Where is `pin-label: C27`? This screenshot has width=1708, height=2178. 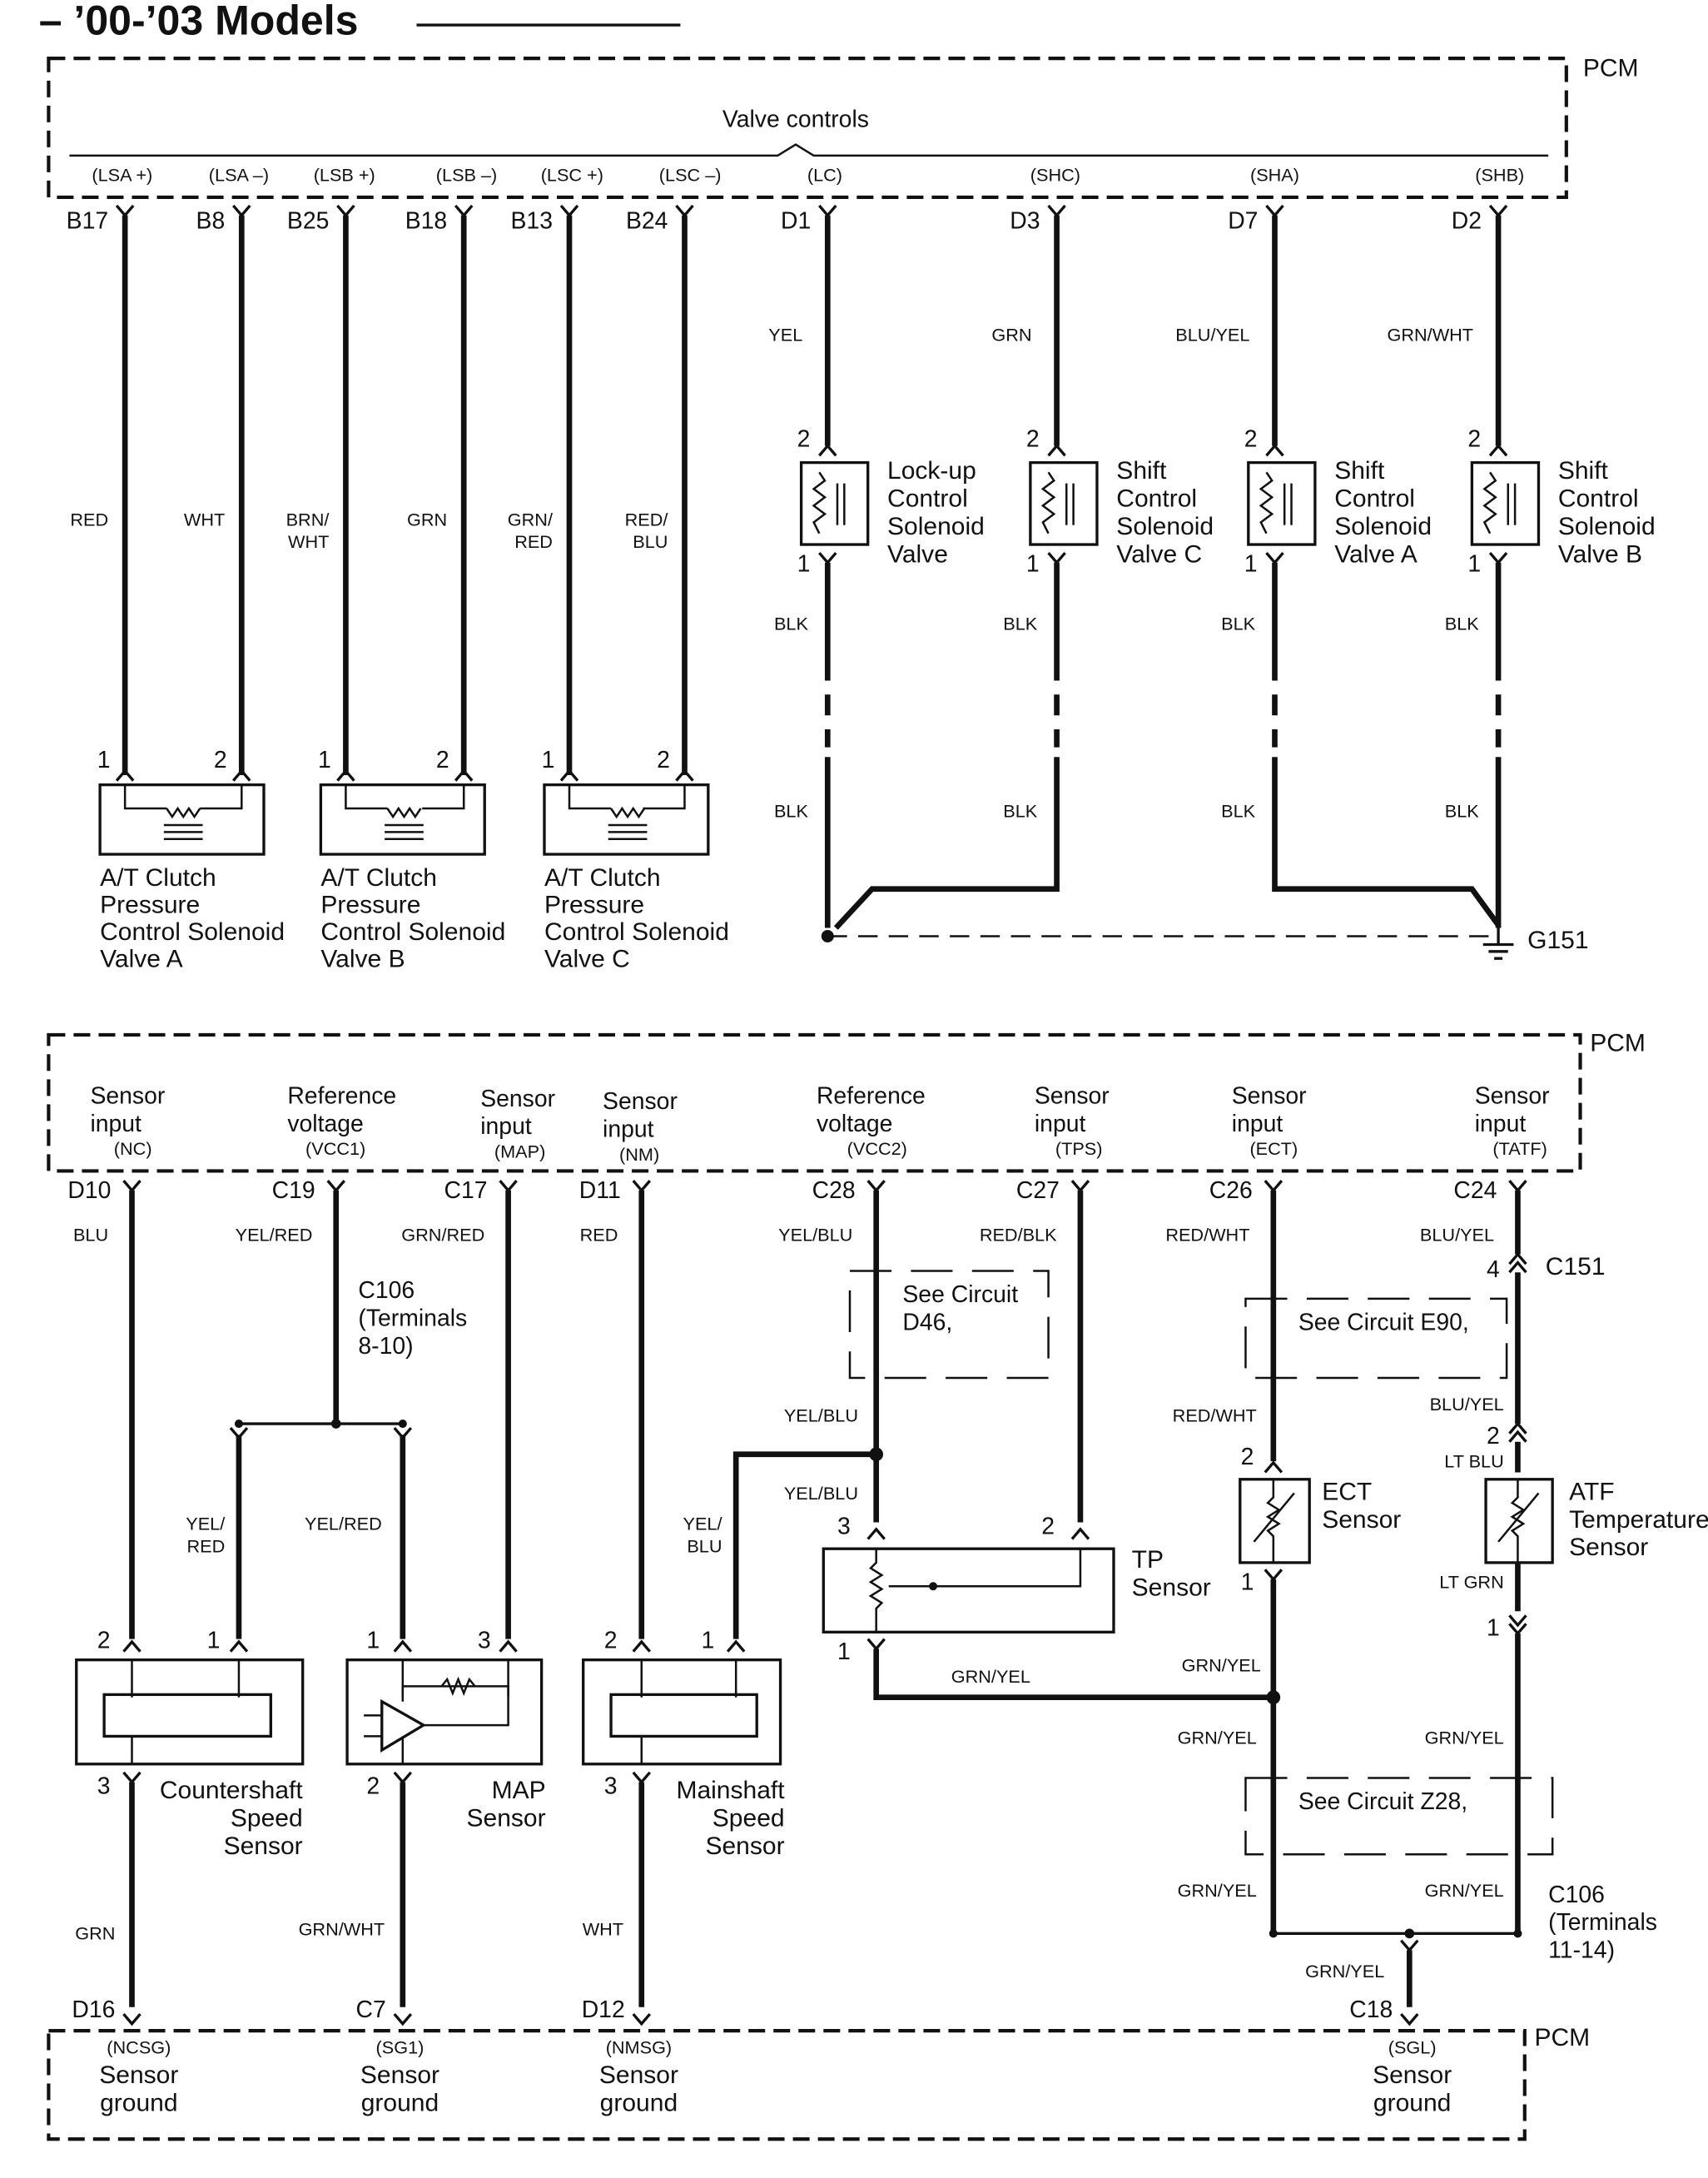 pin-label: C27 is located at coordinates (1038, 1190).